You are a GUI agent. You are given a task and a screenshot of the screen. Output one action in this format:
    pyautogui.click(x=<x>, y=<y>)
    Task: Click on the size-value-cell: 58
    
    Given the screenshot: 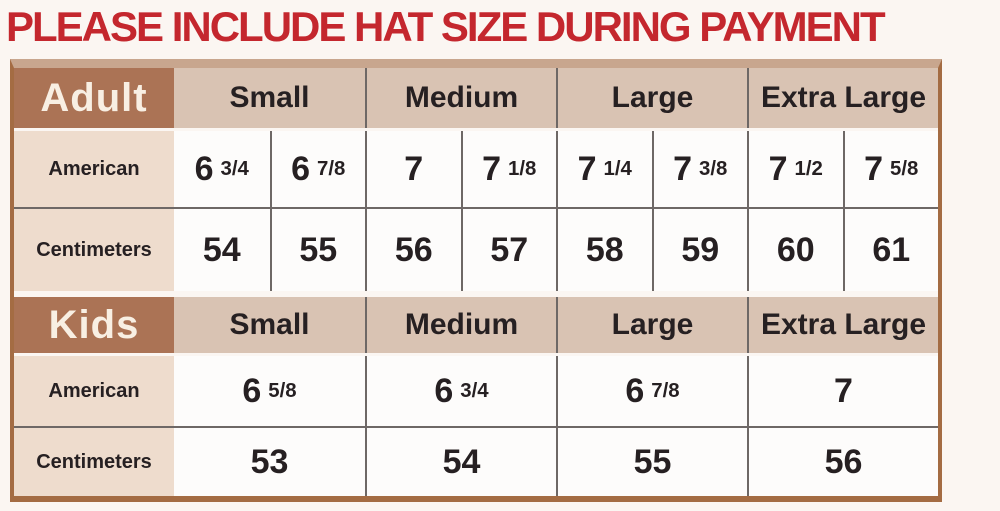 What is the action you would take?
    pyautogui.click(x=604, y=249)
    